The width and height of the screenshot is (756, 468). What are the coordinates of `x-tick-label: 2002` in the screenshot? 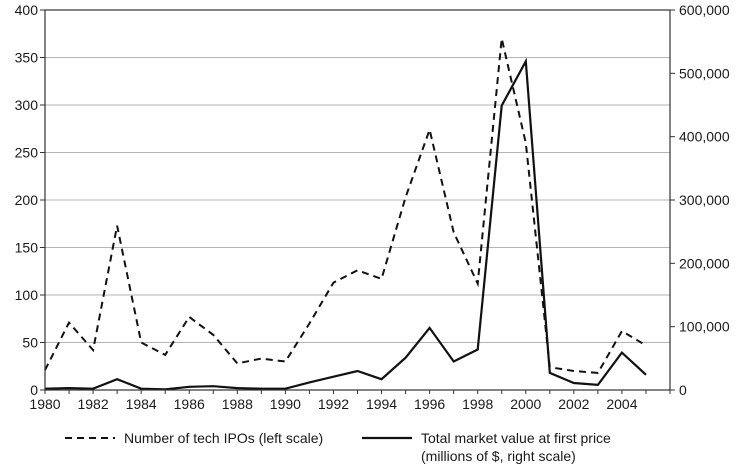 It's located at (573, 404).